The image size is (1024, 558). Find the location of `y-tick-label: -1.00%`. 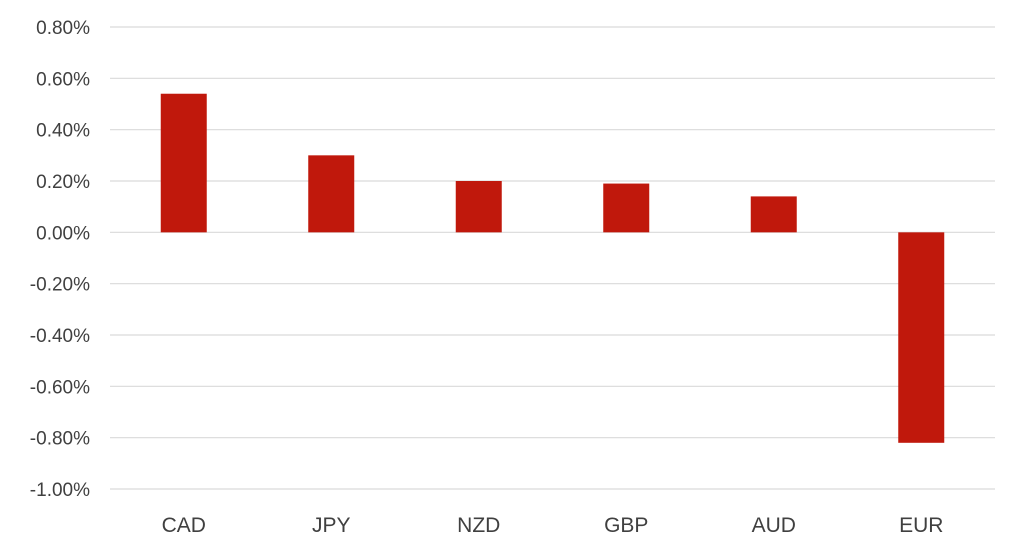

y-tick-label: -1.00% is located at coordinates (60, 490).